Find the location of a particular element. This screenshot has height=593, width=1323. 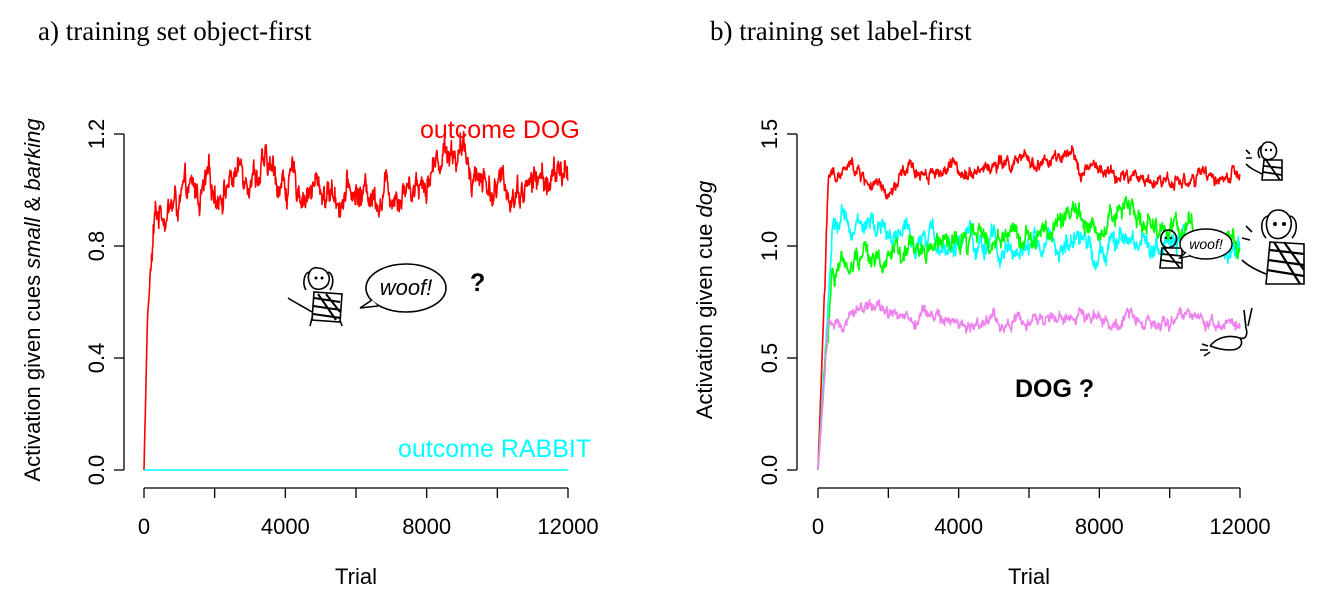

panel-b-xlabel: Trial is located at coordinates (1029, 576).